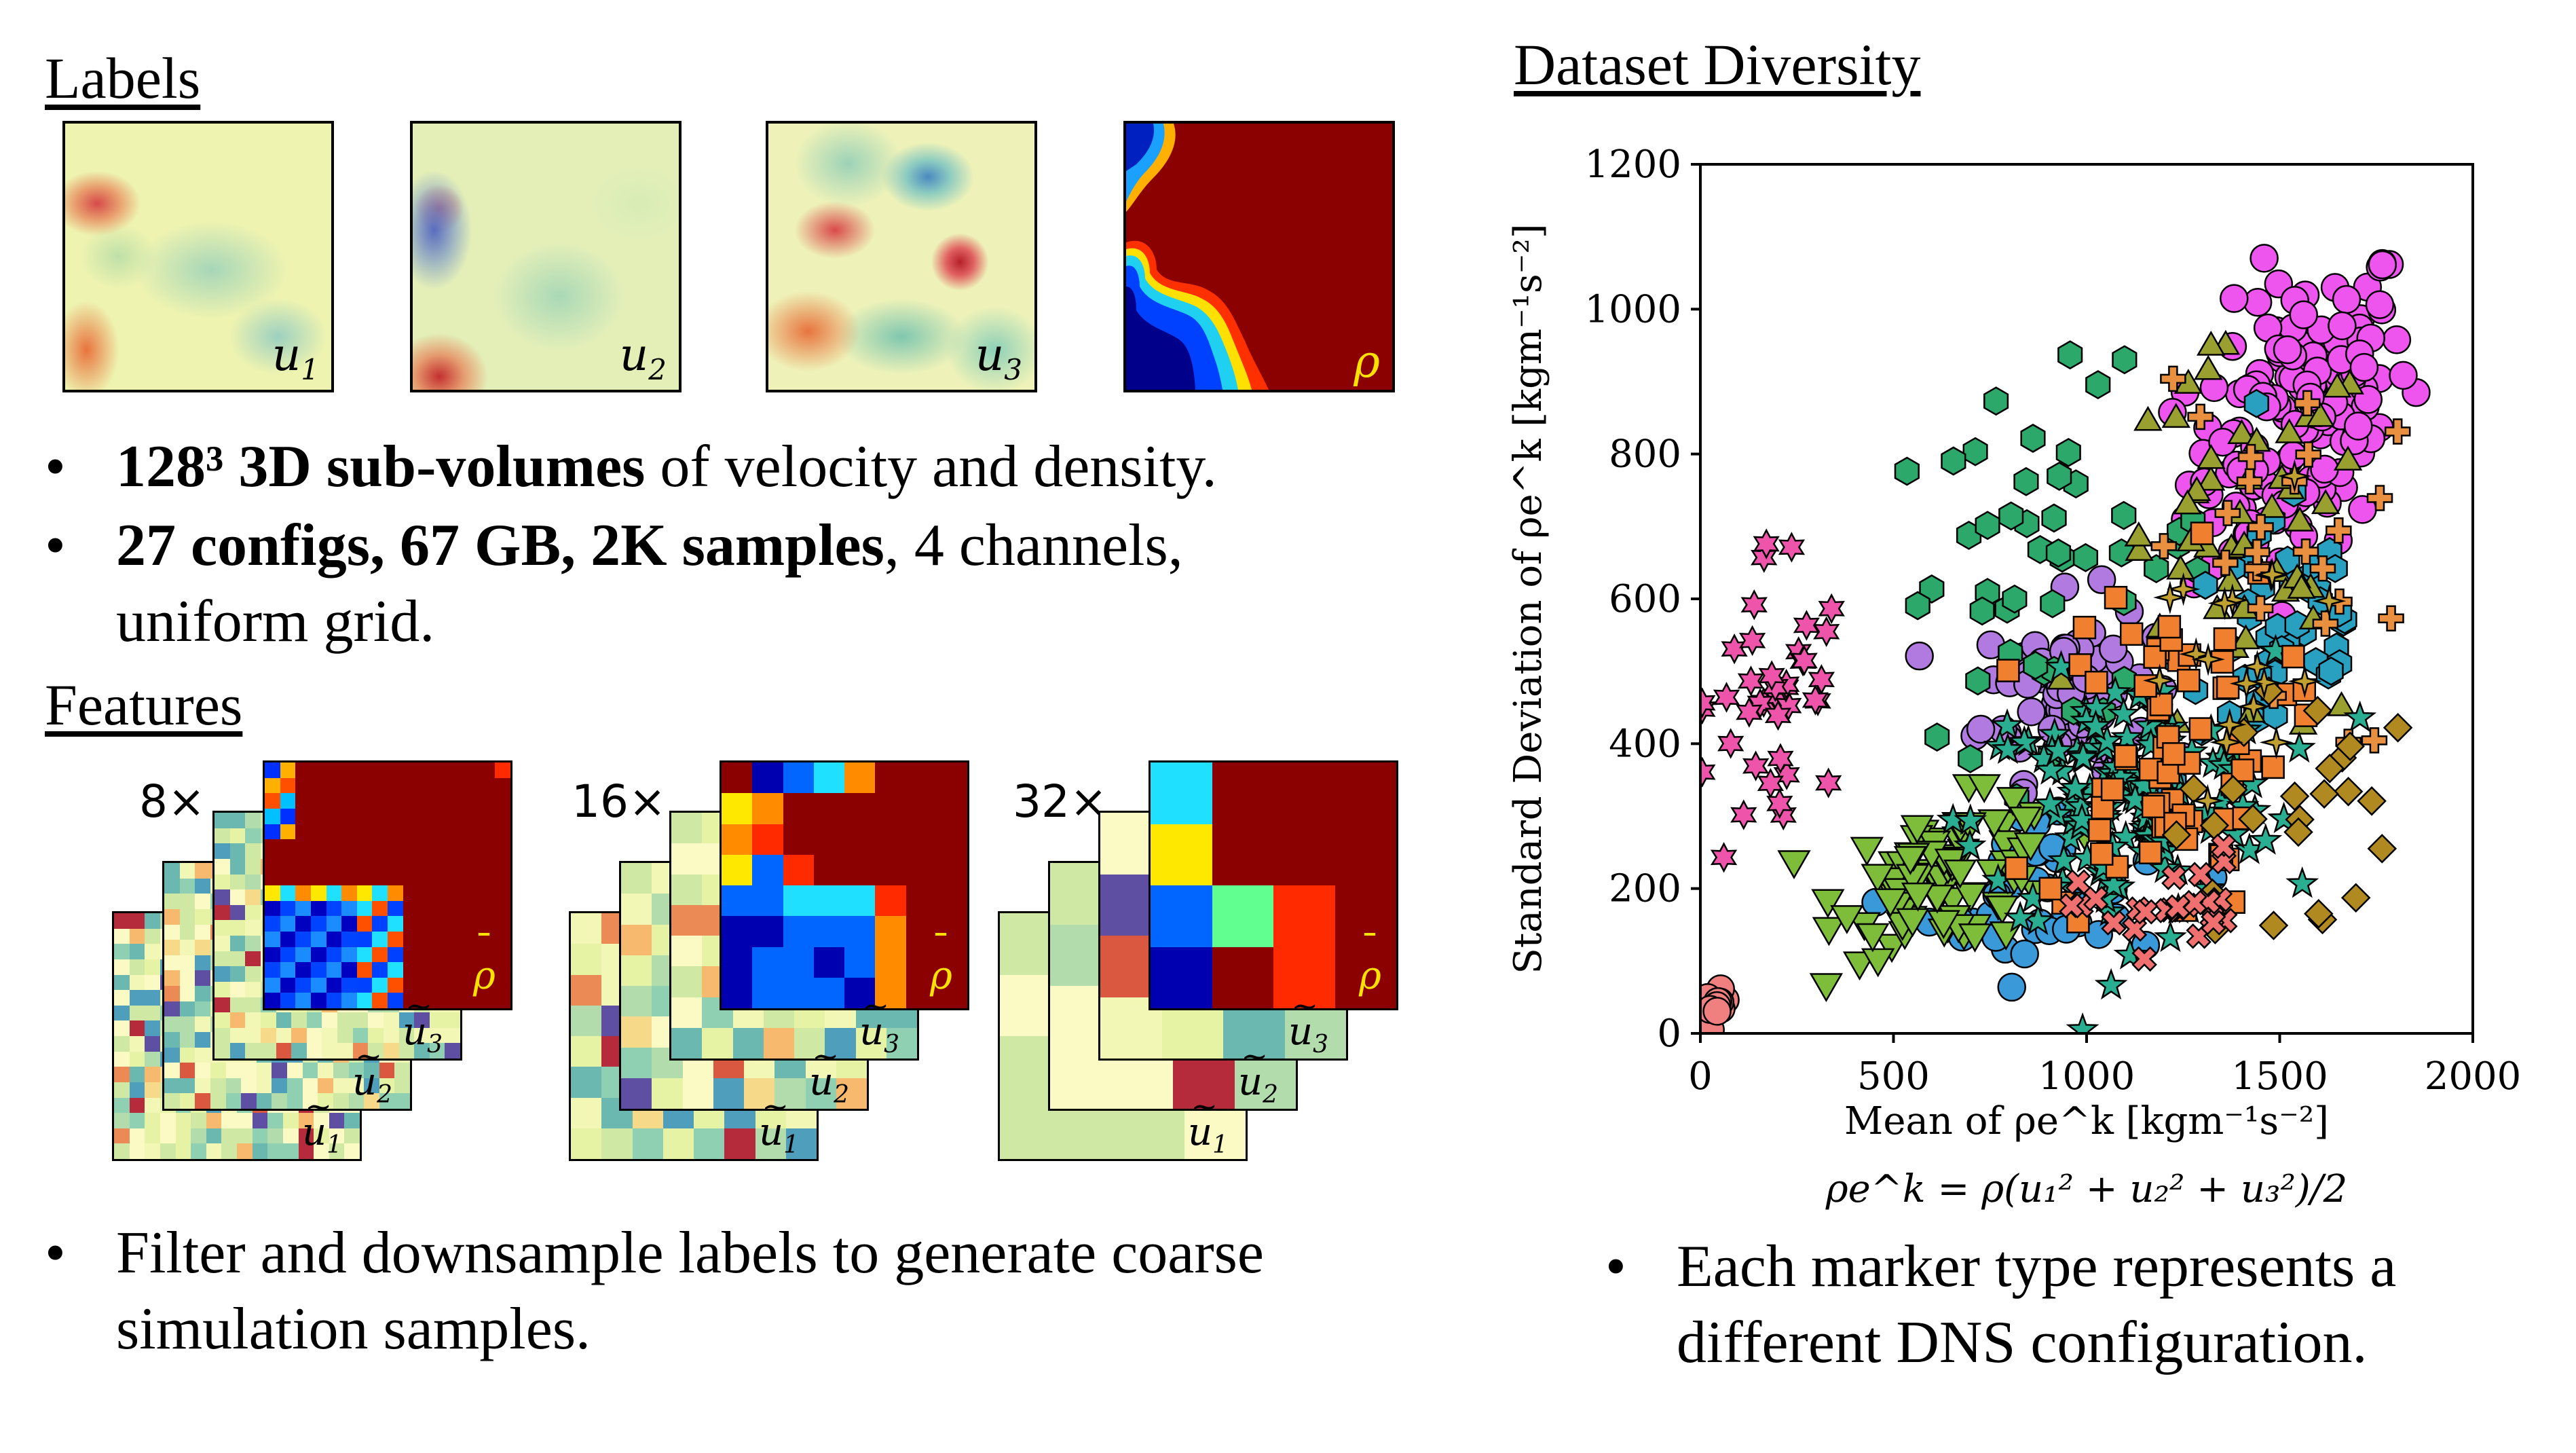 The width and height of the screenshot is (2576, 1453). I want to click on y-tick-label: 0, so click(1669, 1034).